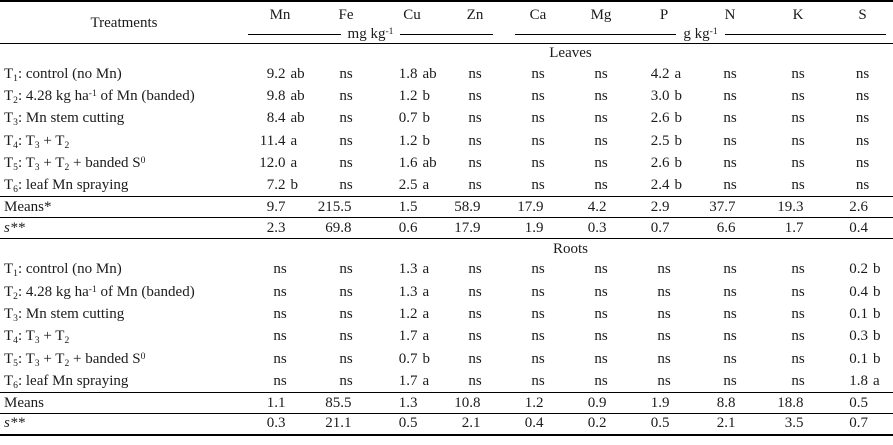  What do you see at coordinates (408, 402) in the screenshot?
I see `value-number: 1.3` at bounding box center [408, 402].